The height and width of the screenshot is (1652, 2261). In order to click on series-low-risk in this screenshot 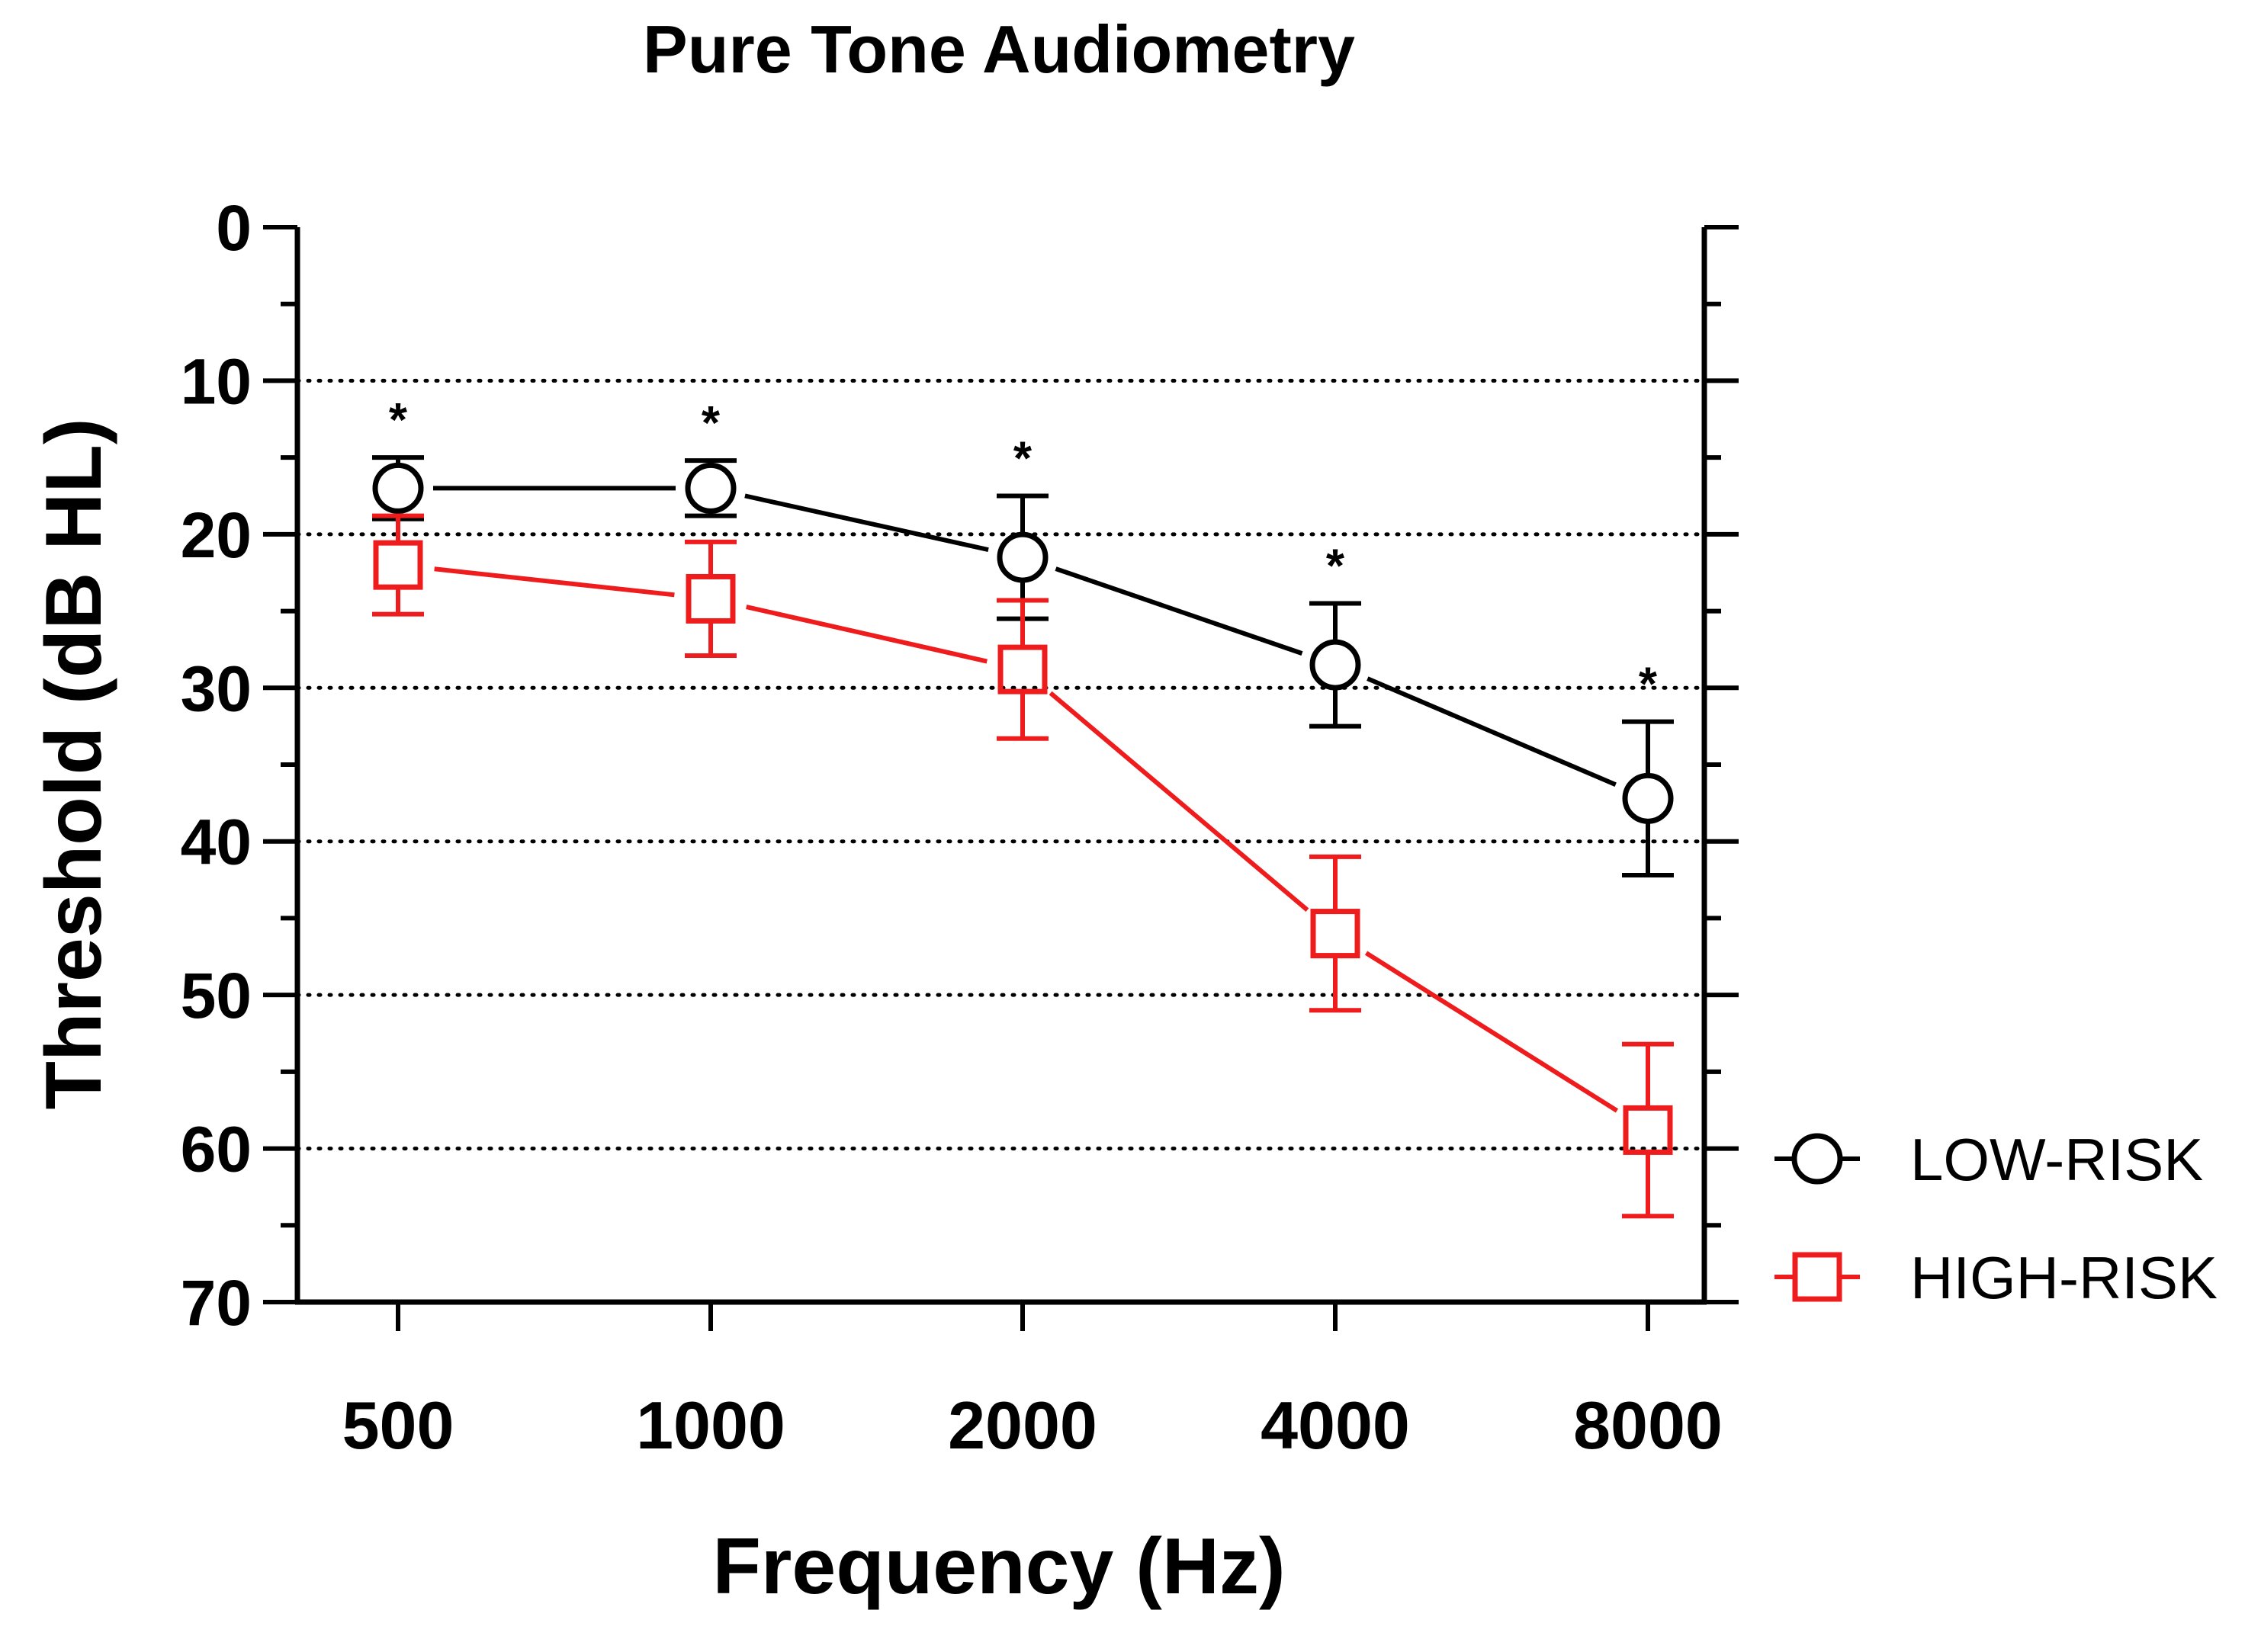, I will do `click(1023, 667)`.